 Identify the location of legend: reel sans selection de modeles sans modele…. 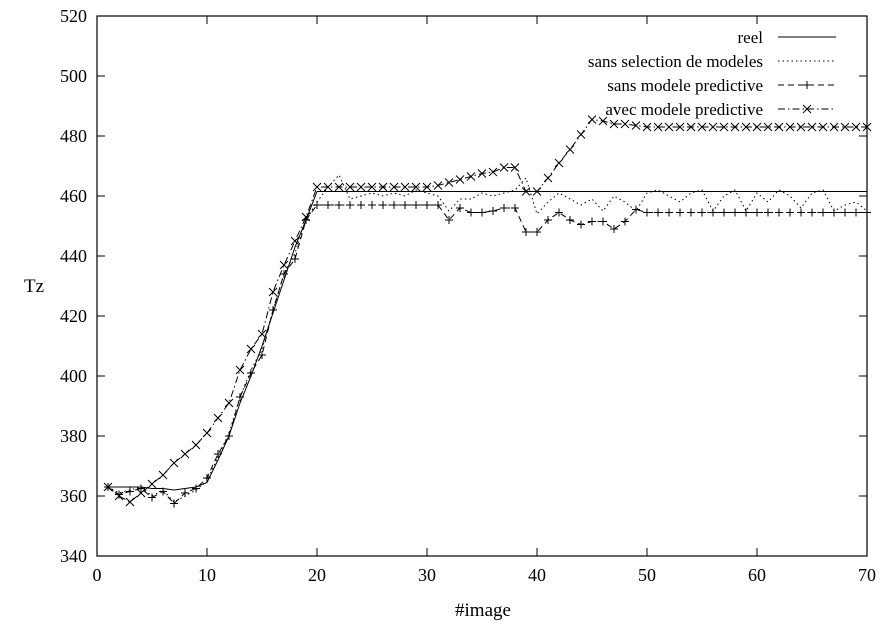
(712, 73).